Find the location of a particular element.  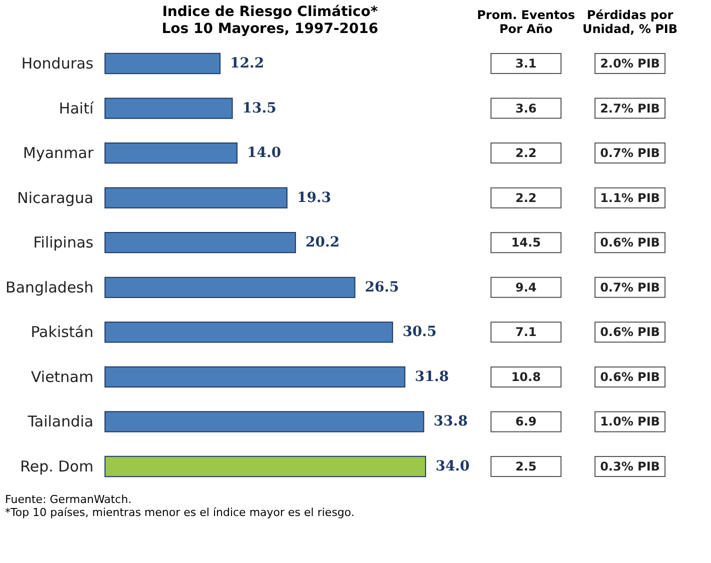

data-label: 19.3 is located at coordinates (314, 198).